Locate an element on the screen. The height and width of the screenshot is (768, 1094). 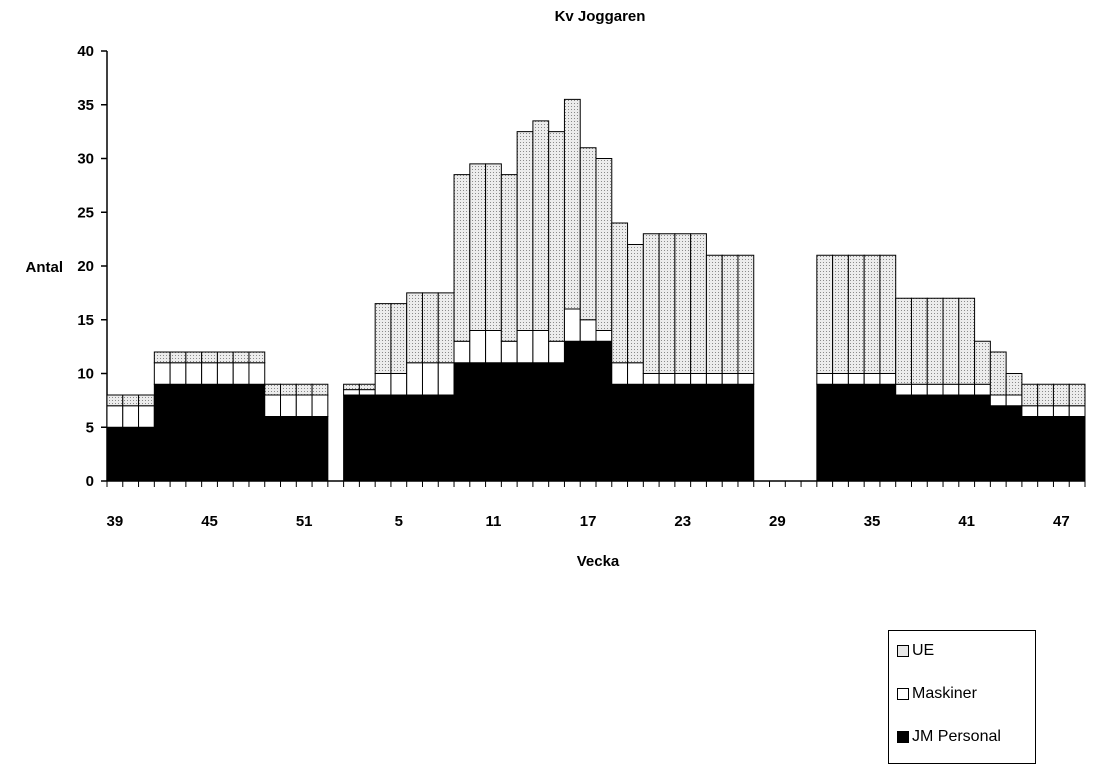
chart-title: Kv Joggaren is located at coordinates (600, 16).